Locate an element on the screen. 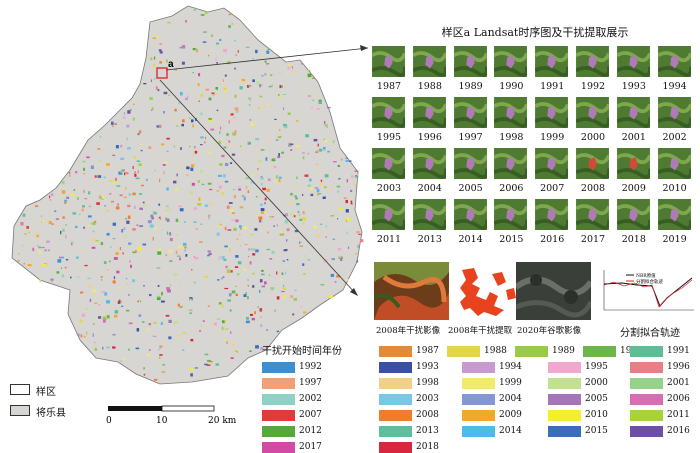  tile-year-label: 2017 is located at coordinates (593, 239).